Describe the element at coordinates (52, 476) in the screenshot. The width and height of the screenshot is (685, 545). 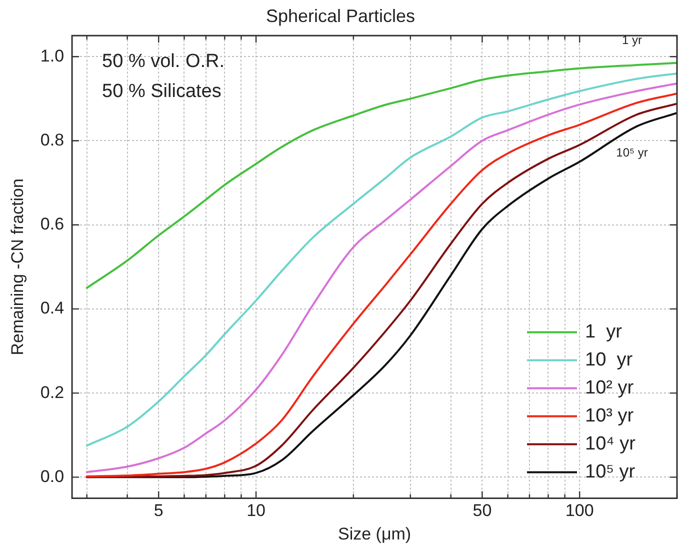
I see `y-tick-label: 0.0` at that location.